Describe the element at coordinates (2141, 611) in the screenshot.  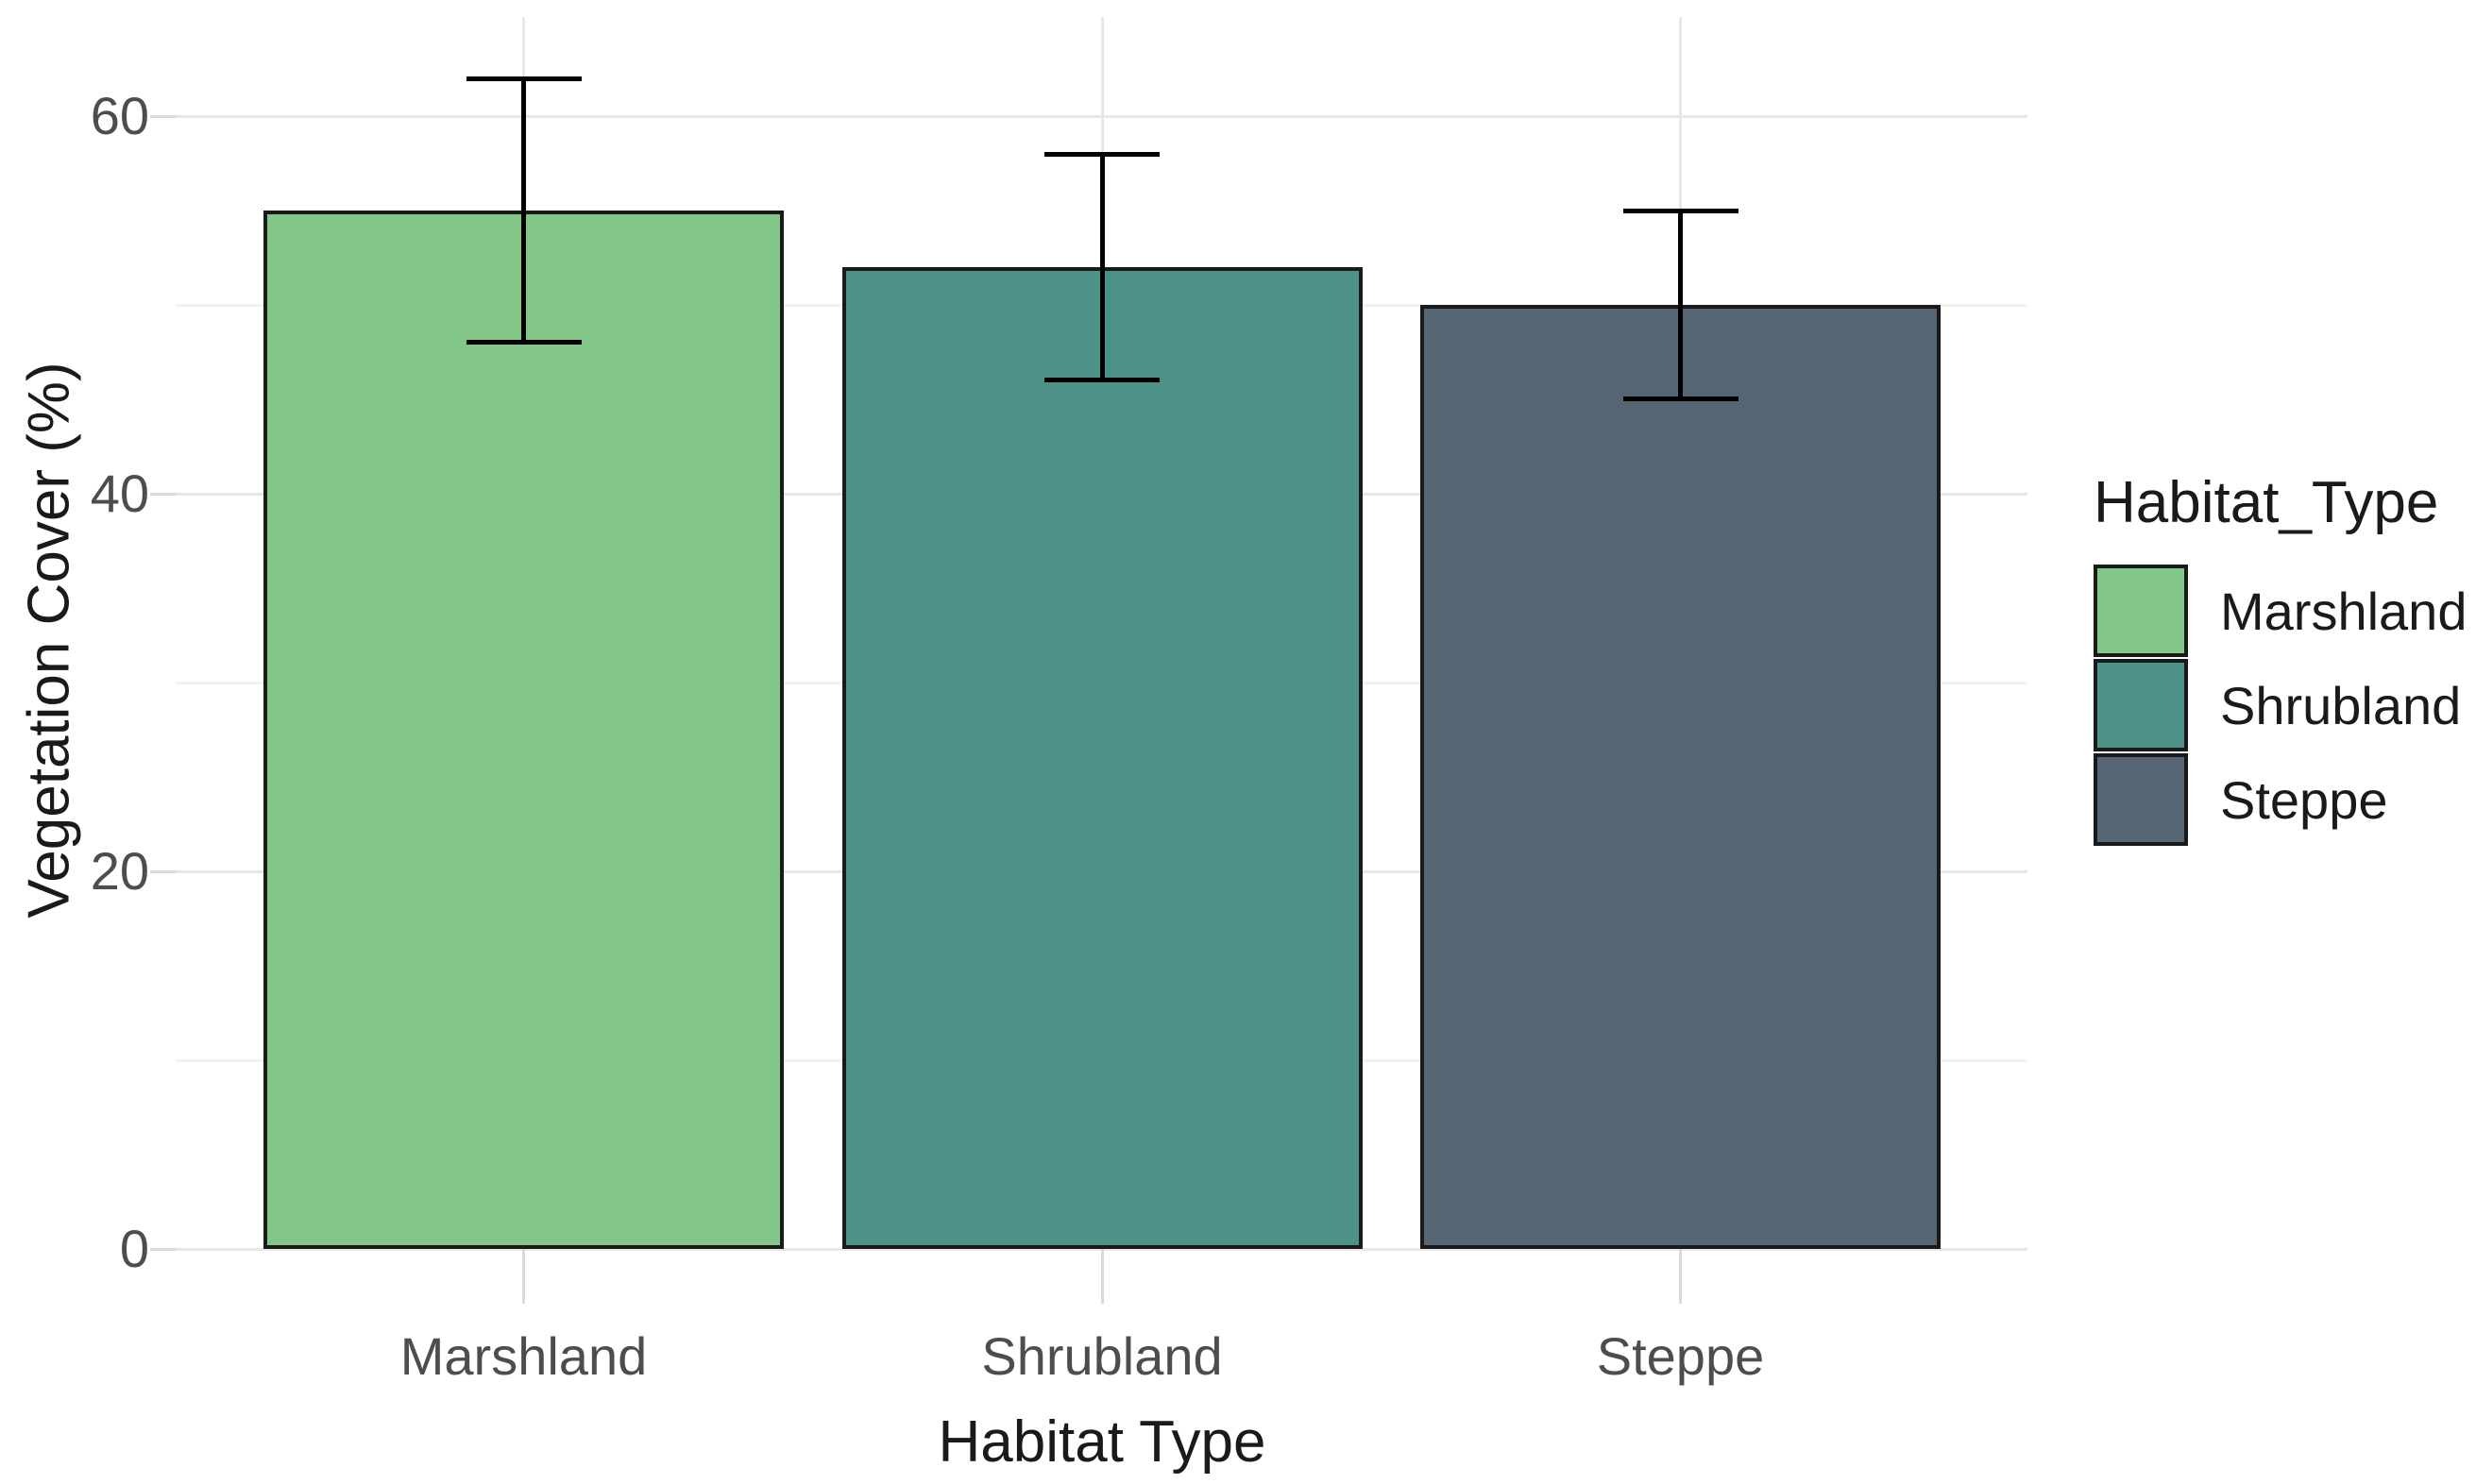
I see `legend-swatch-marshland` at that location.